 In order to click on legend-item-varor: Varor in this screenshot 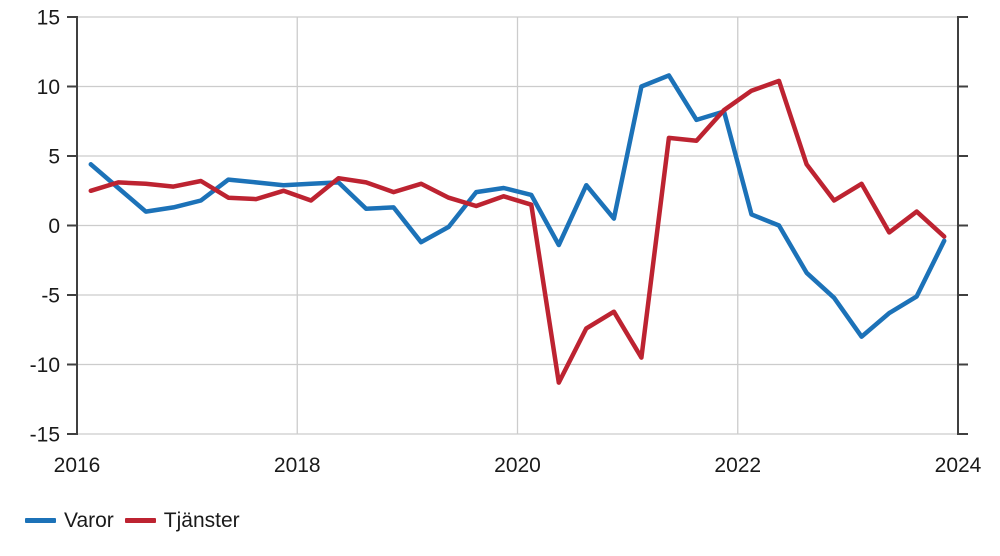, I will do `click(69, 520)`.